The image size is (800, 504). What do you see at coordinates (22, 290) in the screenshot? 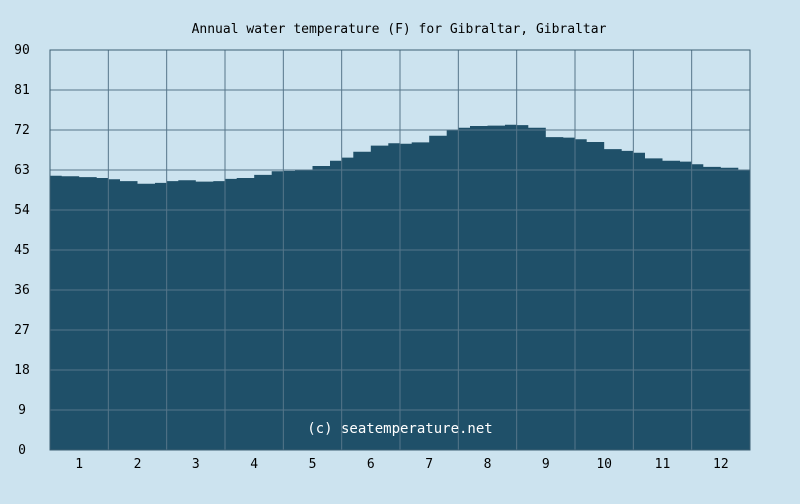
I see `y-tick-label: 36` at bounding box center [22, 290].